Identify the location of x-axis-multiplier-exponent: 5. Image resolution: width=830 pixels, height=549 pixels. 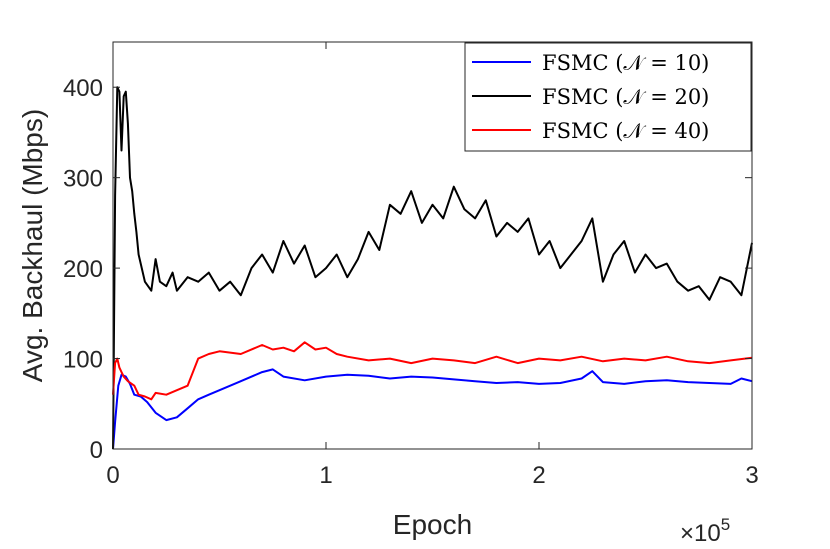
(725, 524).